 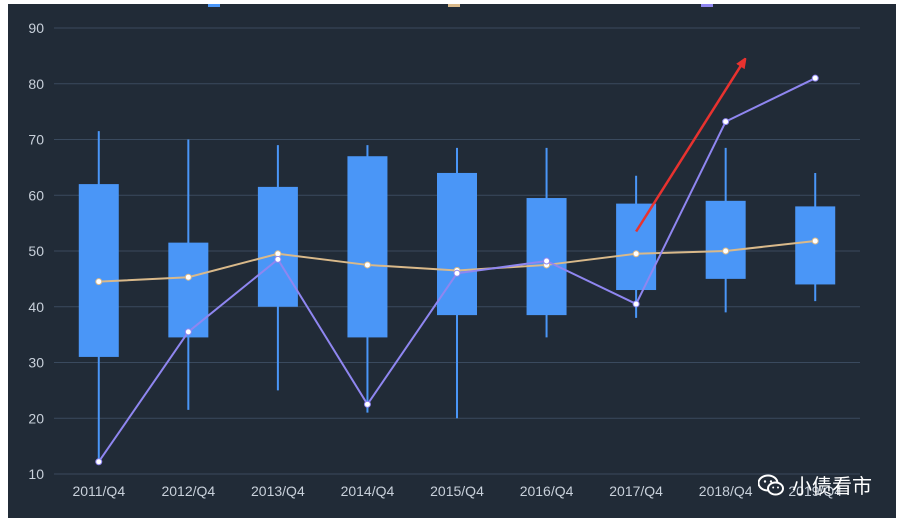 What do you see at coordinates (98, 491) in the screenshot?
I see `x-tick-label: 2011/Q4` at bounding box center [98, 491].